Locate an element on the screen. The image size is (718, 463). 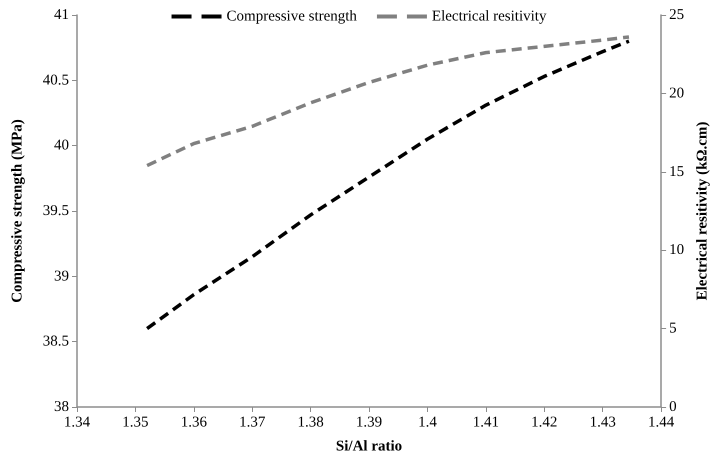
y-tick-label: 40.5 is located at coordinates (55, 80).